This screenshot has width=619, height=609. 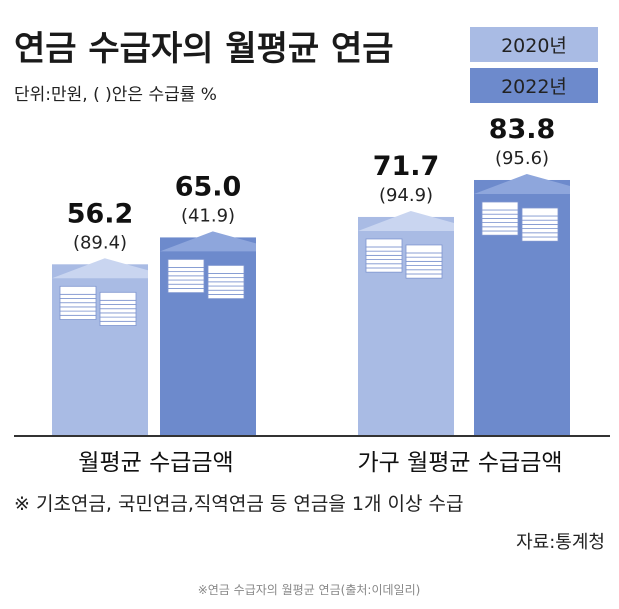 What do you see at coordinates (100, 242) in the screenshot?
I see `rate-label: (89.4)` at bounding box center [100, 242].